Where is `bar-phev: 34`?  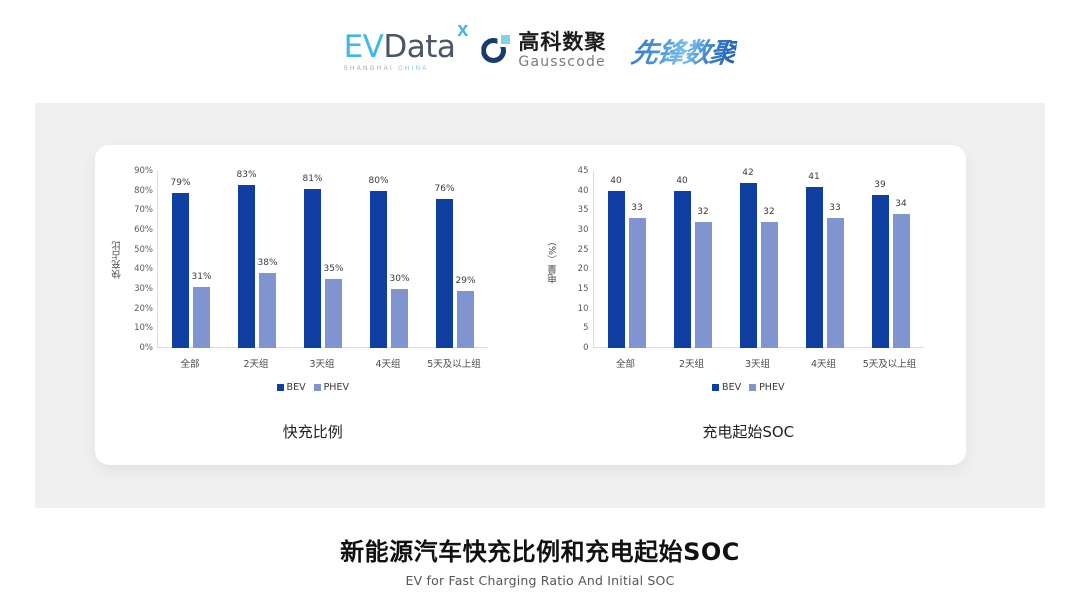
bar-phev: 34 is located at coordinates (901, 273).